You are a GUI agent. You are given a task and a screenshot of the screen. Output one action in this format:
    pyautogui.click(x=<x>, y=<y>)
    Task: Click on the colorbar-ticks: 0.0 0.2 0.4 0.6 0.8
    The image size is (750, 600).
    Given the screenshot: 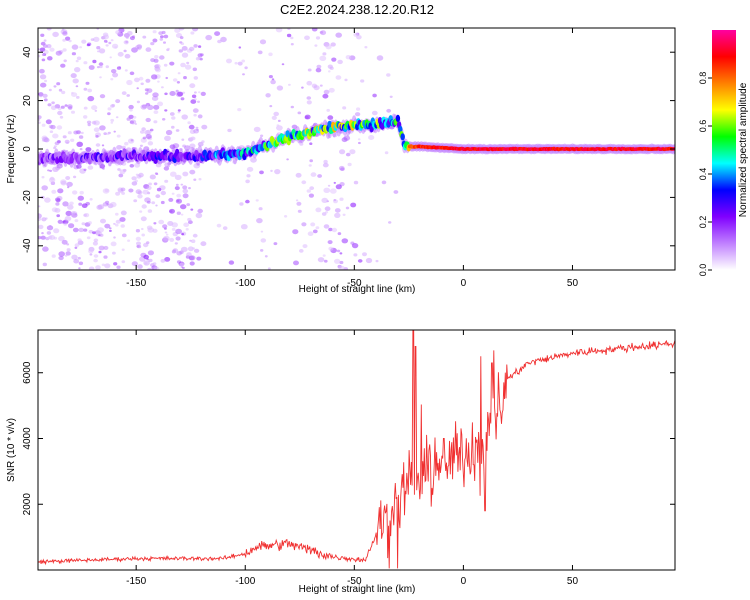 What is the action you would take?
    pyautogui.click(x=705, y=174)
    